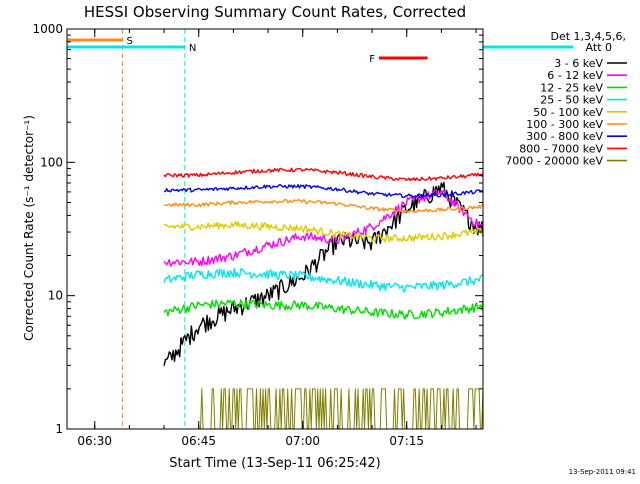 The image size is (640, 484). I want to click on legend-label: 100 - 300 keV, so click(564, 124).